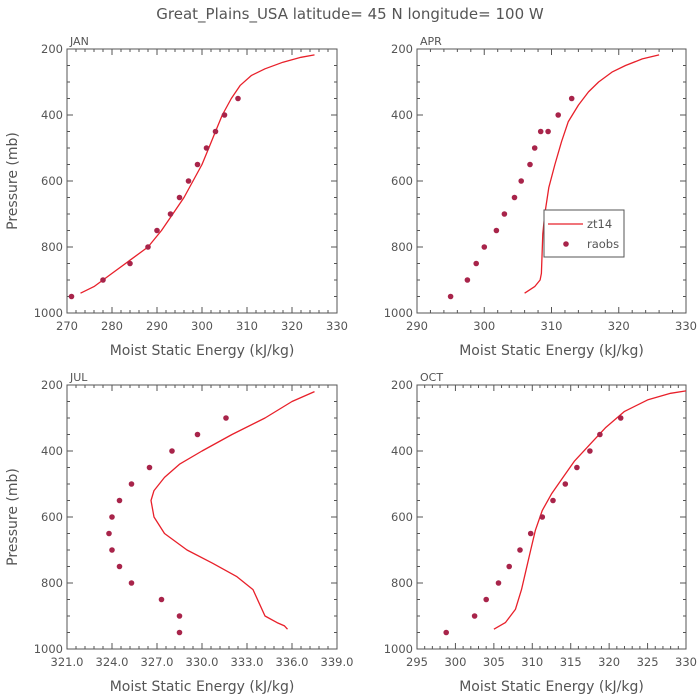  What do you see at coordinates (584, 233) in the screenshot?
I see `legend: zt14 raobs` at bounding box center [584, 233].